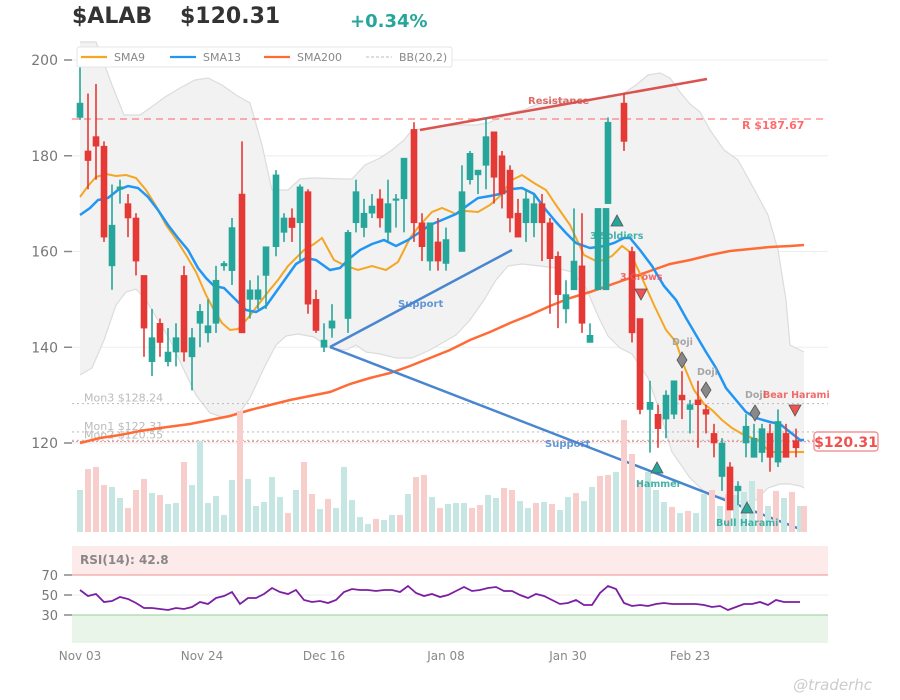 The height and width of the screenshot is (700, 900). I want to click on trendline-label: Support, so click(567, 444).